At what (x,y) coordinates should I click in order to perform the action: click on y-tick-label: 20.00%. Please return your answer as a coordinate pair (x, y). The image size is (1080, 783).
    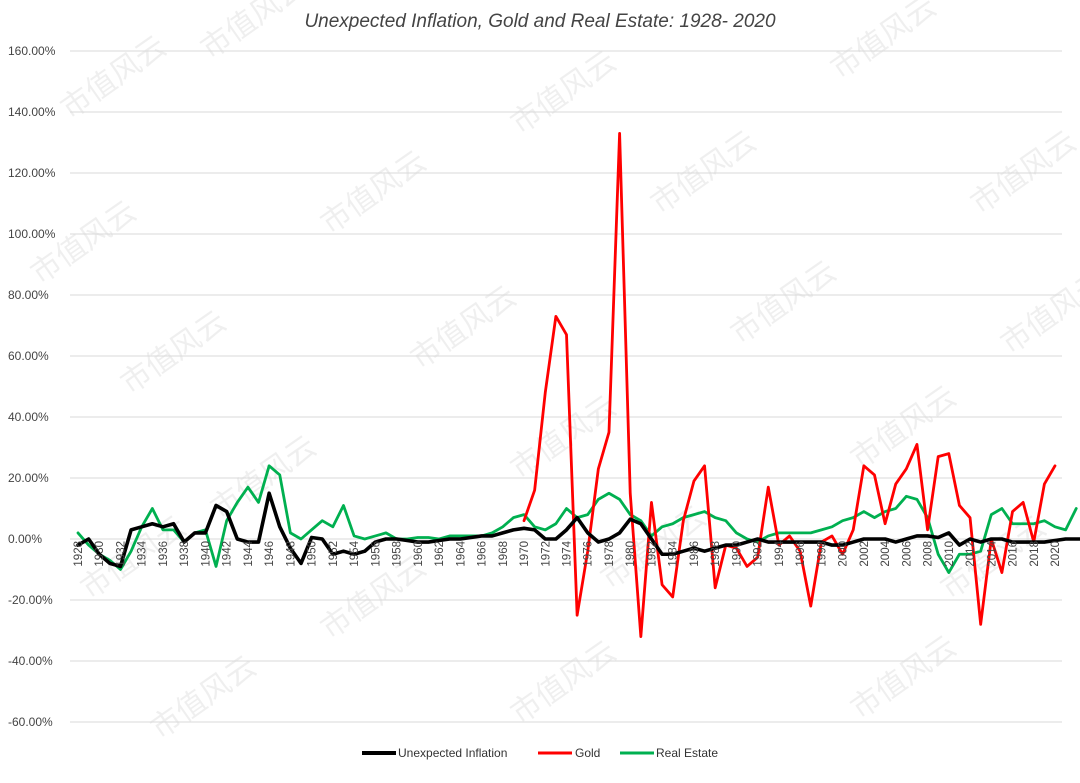
    Looking at the image, I should click on (28, 478).